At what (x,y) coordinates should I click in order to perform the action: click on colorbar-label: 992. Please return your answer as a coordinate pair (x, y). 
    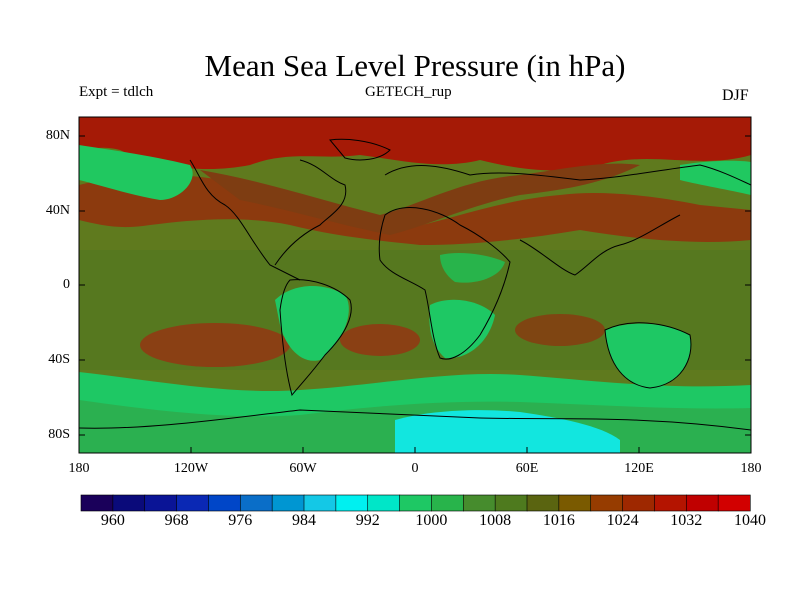
    Looking at the image, I should click on (367, 520).